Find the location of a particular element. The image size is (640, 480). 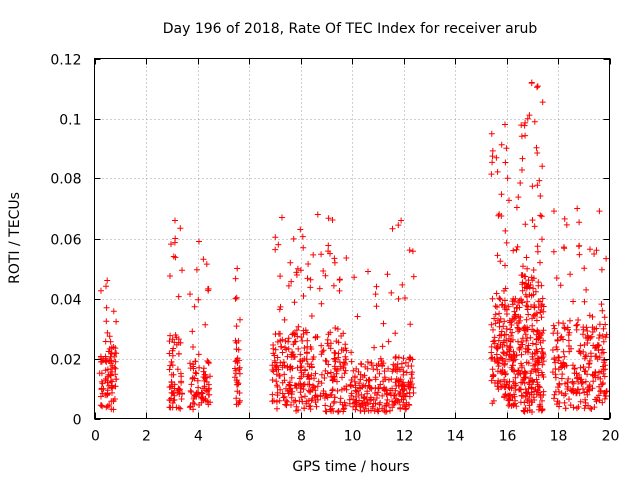

y-tick-label: 0.06 is located at coordinates (65, 241).